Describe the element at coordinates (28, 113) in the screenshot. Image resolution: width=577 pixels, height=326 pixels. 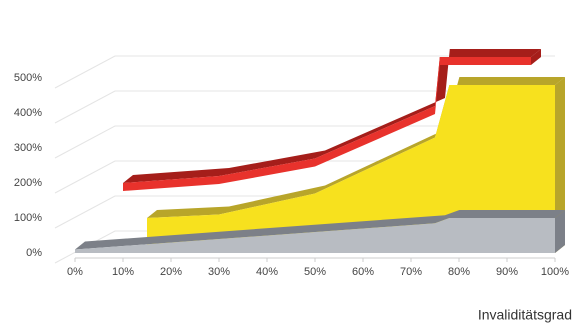
I see `y-tick-label: 400%` at that location.